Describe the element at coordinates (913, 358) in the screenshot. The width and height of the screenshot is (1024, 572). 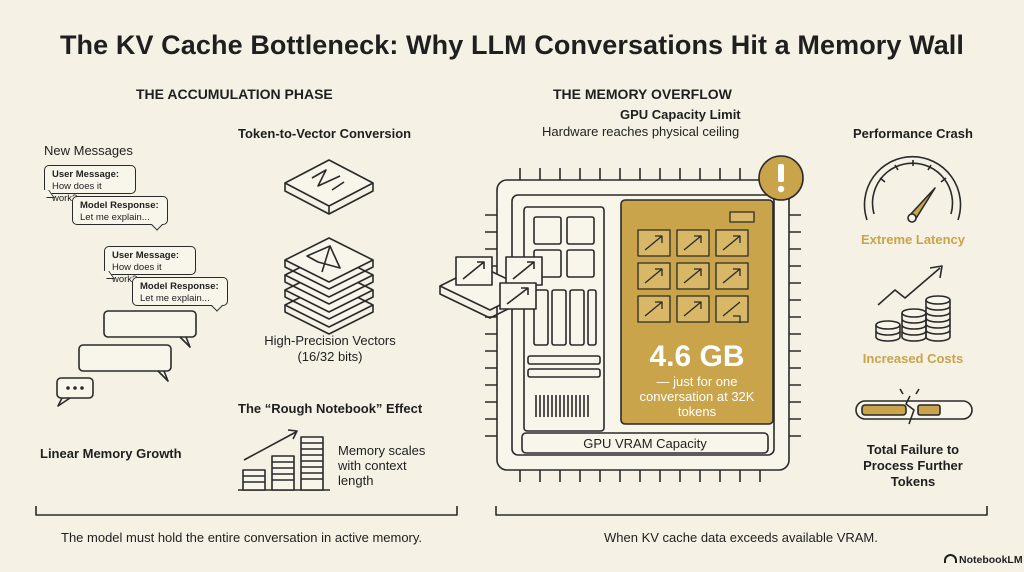
I see `costs-label: Increased Costs` at that location.